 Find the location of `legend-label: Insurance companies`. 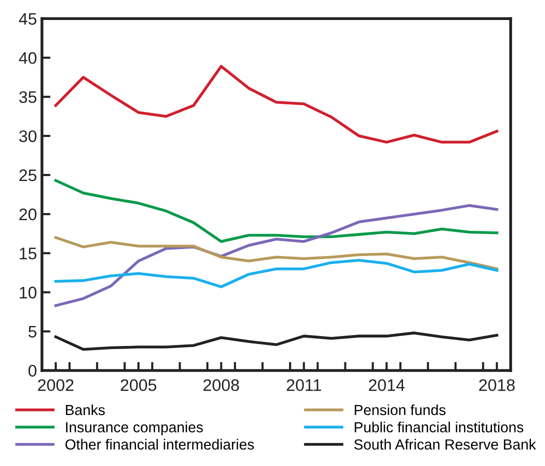

legend-label: Insurance companies is located at coordinates (134, 429).